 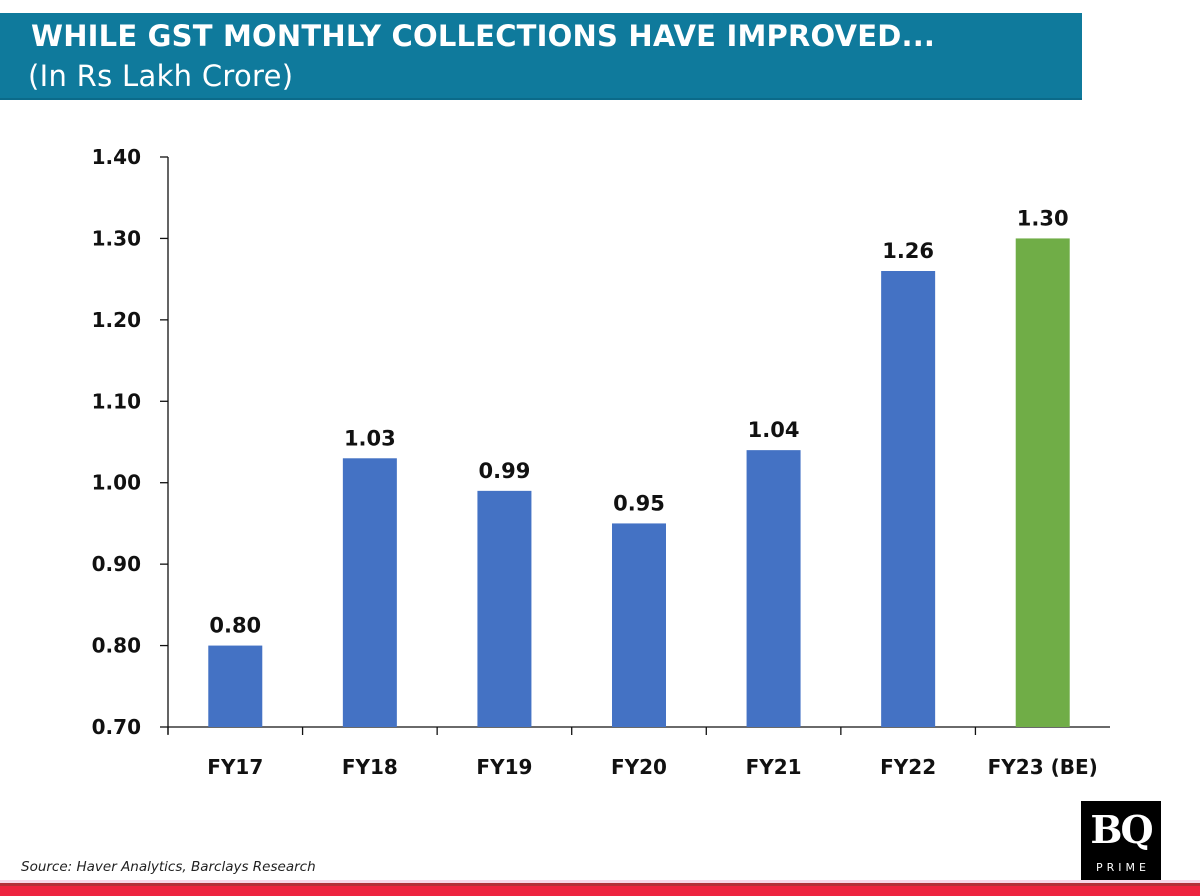 What do you see at coordinates (1043, 767) in the screenshot?
I see `x-tick-label: FY23 (BE)` at bounding box center [1043, 767].